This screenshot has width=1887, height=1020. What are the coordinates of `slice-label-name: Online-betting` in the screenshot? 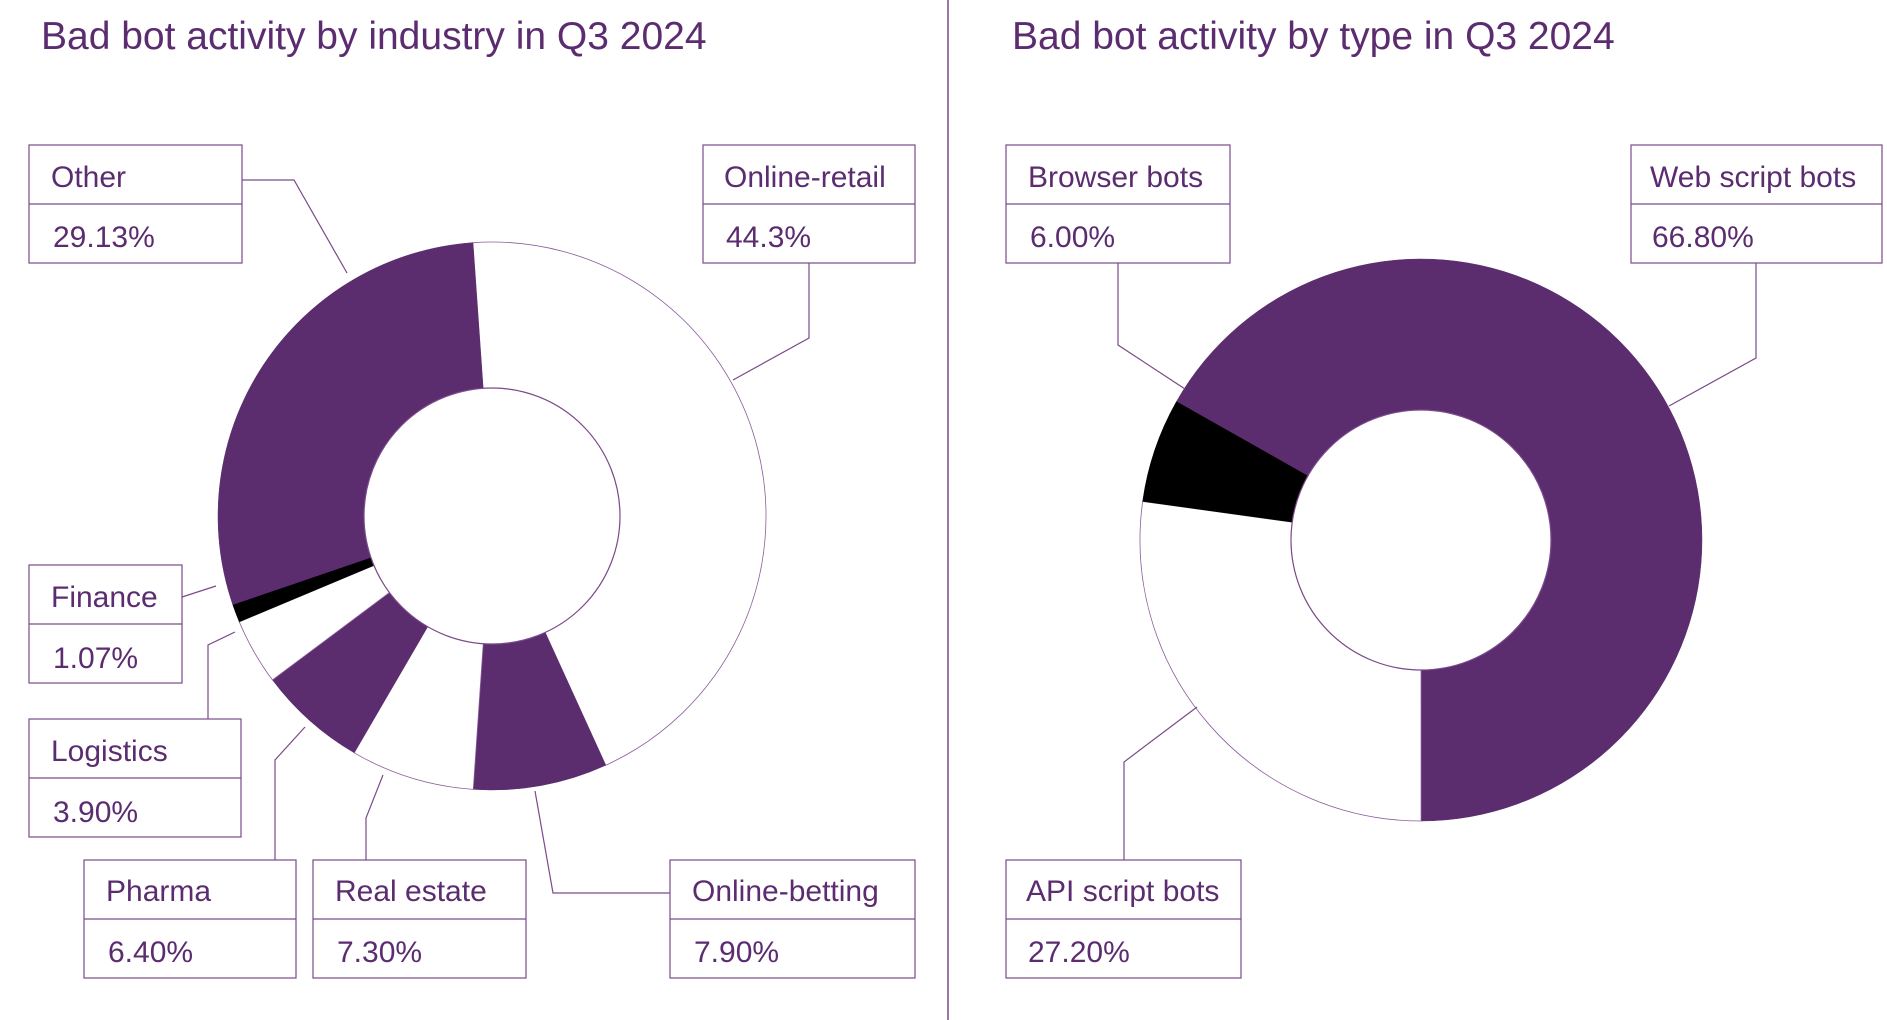 It's located at (785, 891).